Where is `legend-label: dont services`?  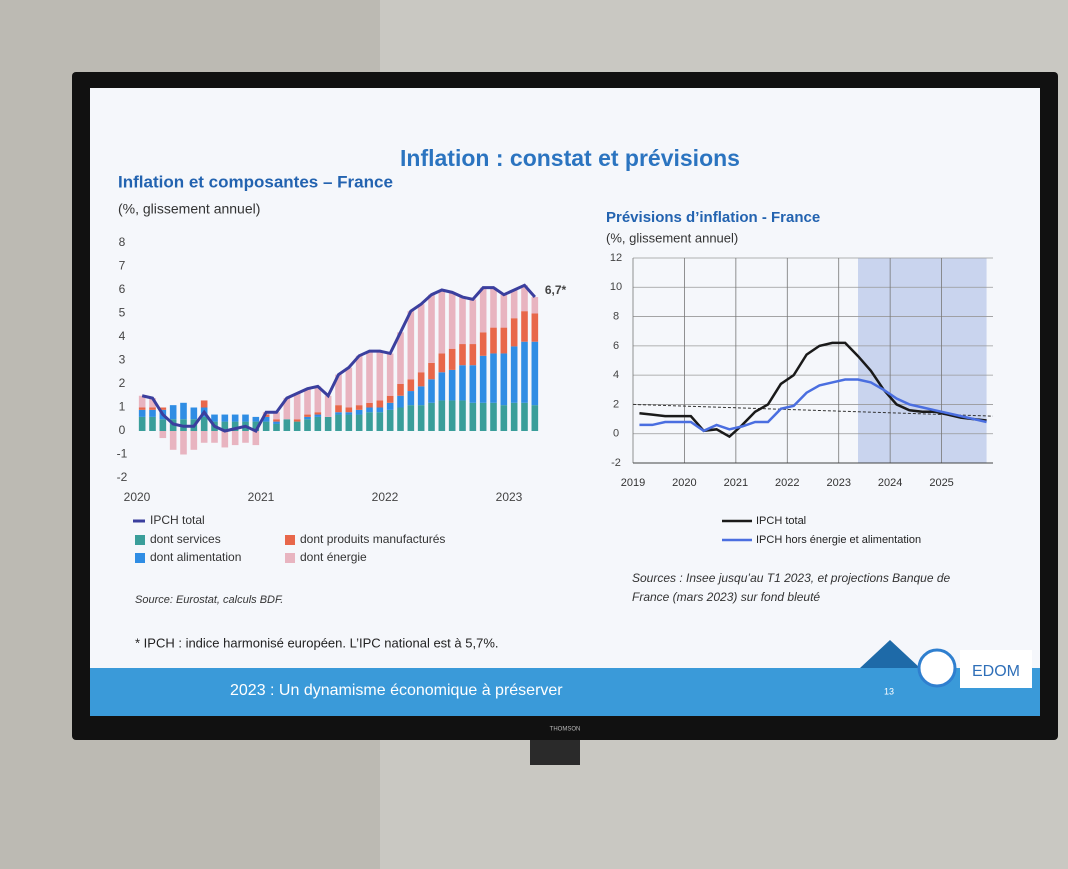 legend-label: dont services is located at coordinates (185, 539).